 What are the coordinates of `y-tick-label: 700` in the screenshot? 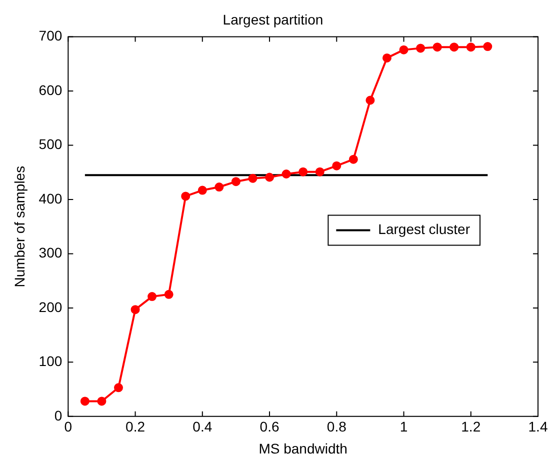 It's located at (50, 36).